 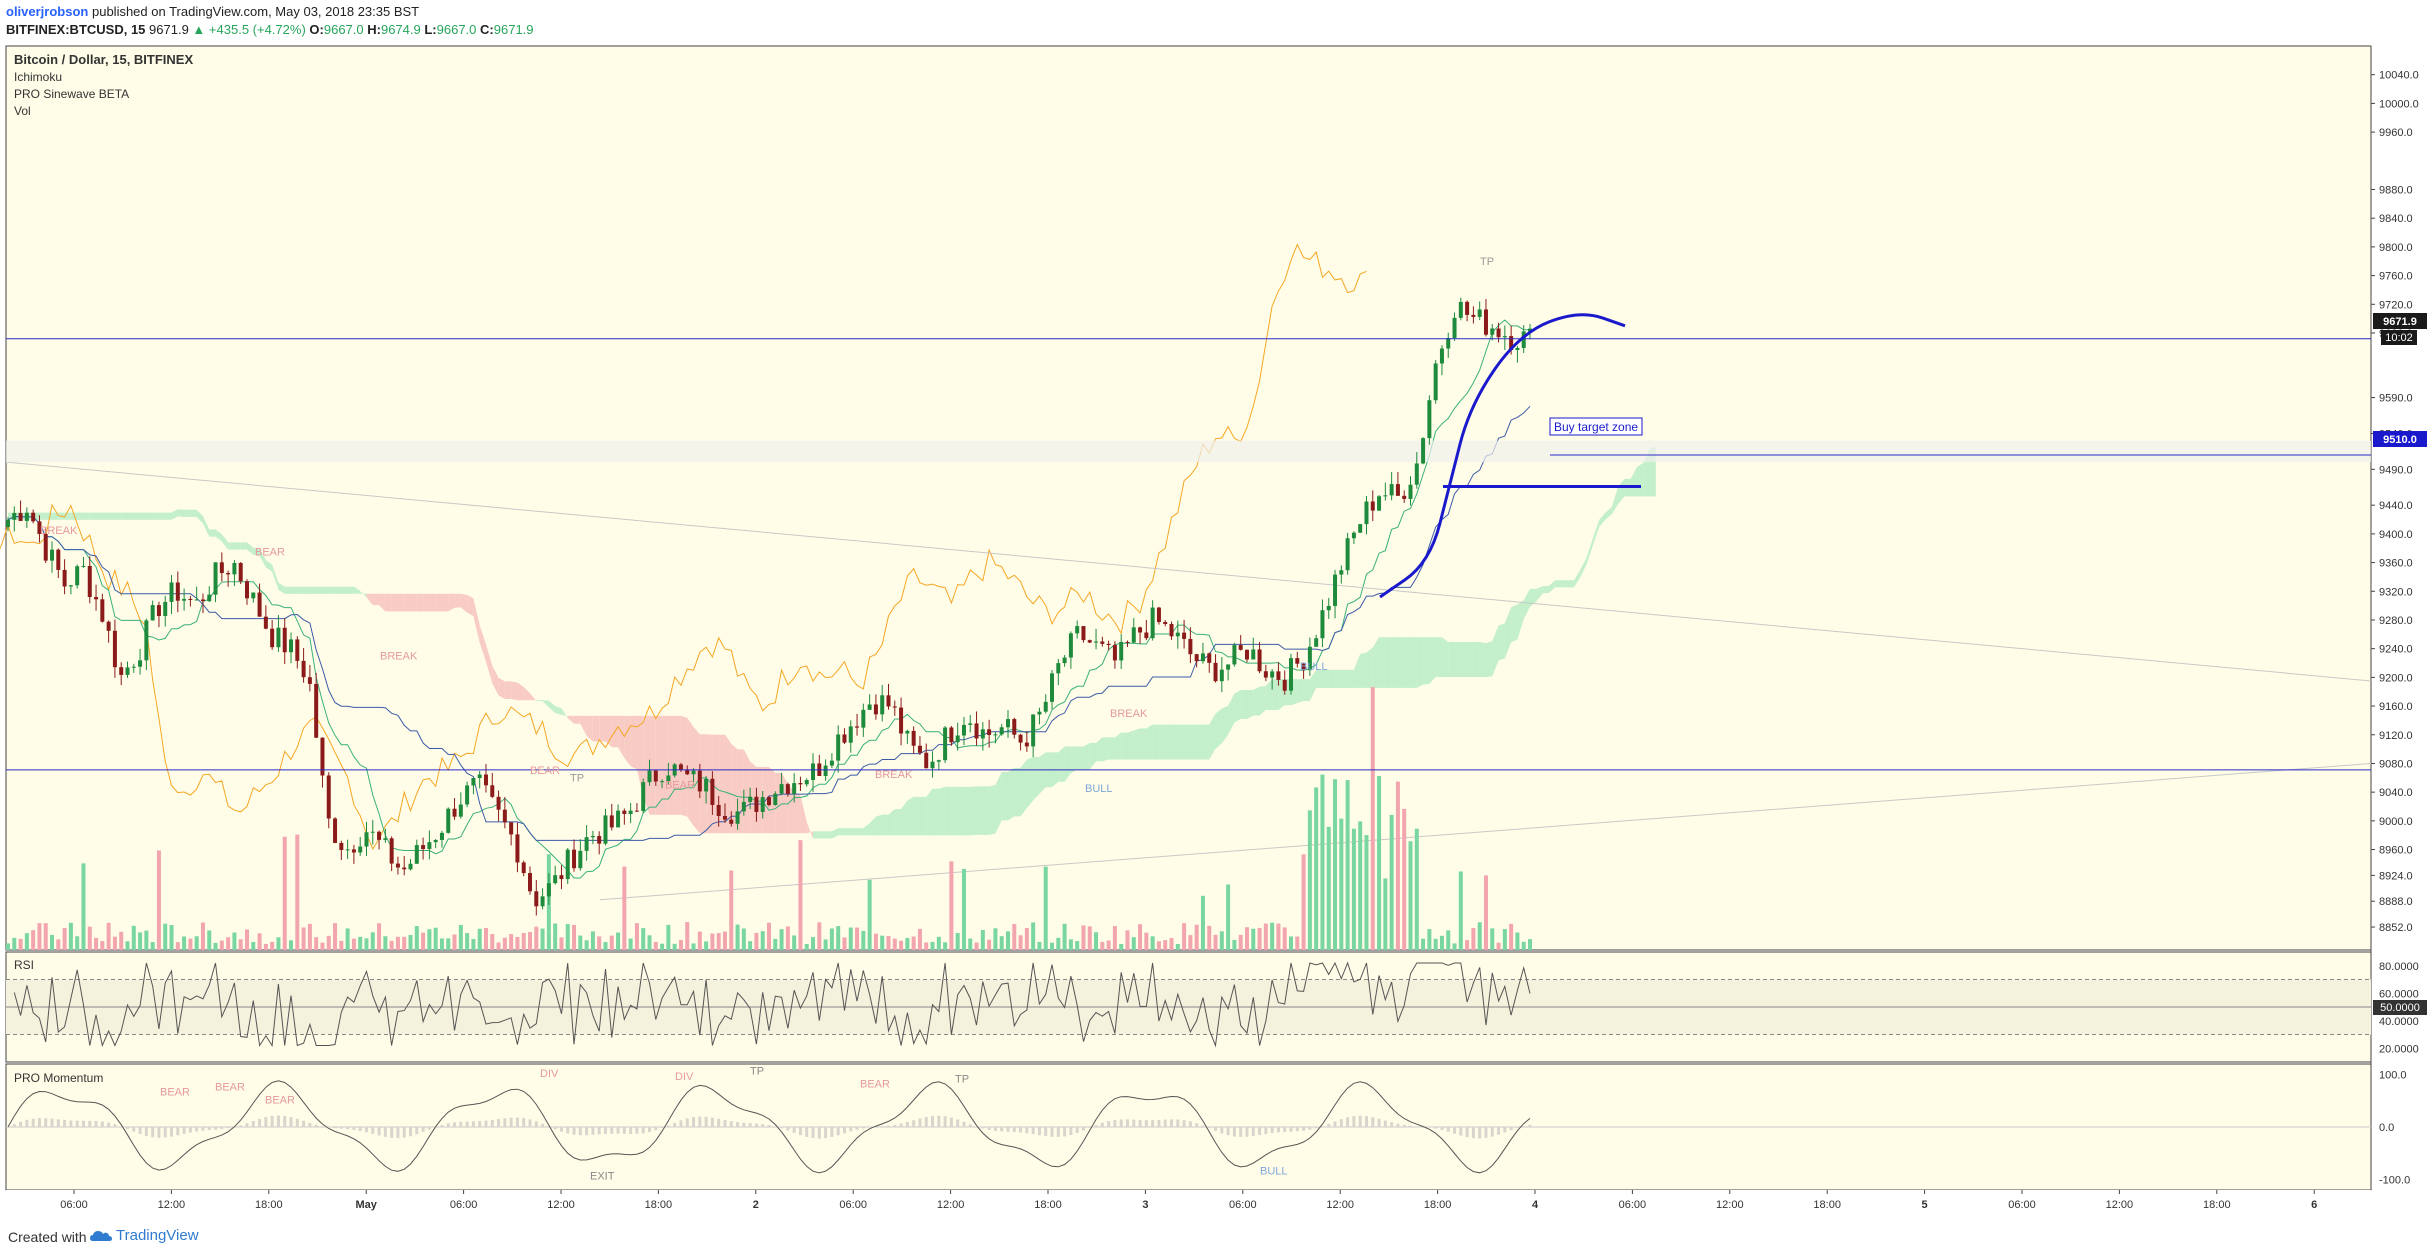 I want to click on tradingview-brand-text: TradingView, so click(x=157, y=1235).